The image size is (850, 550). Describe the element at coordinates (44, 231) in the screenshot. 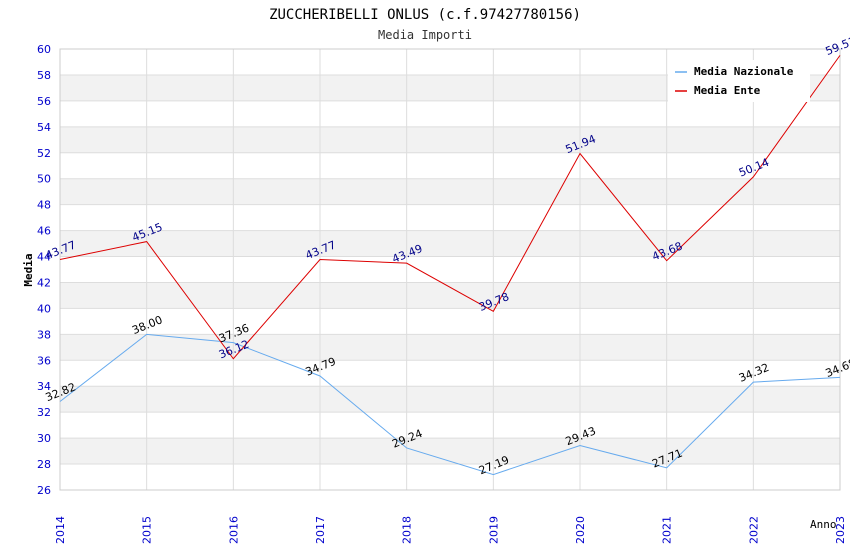

I see `y-tick-label-46: 46` at that location.